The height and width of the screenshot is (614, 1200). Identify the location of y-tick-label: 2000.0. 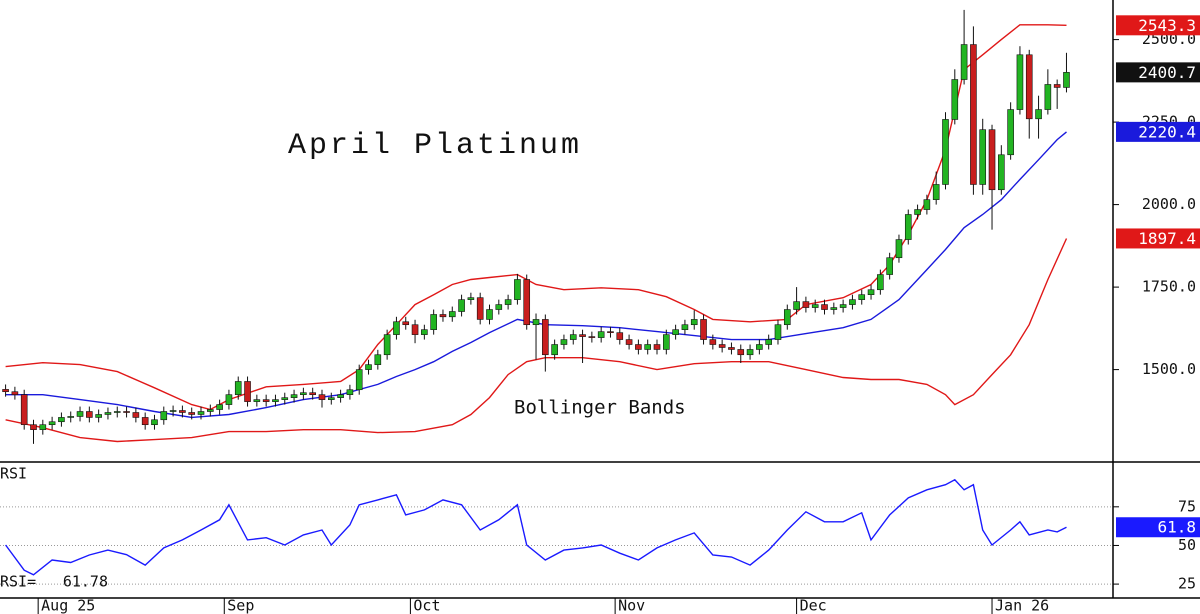
(1169, 204).